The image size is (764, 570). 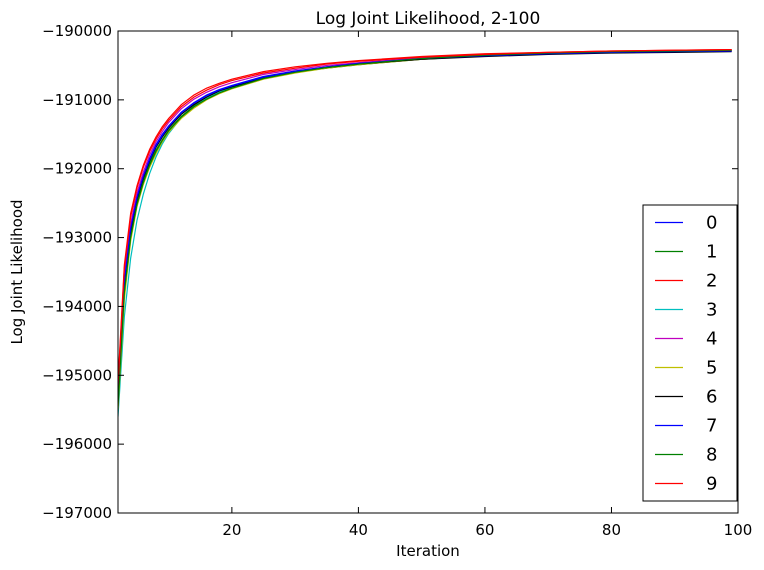 What do you see at coordinates (711, 310) in the screenshot?
I see `legend-label: 3` at bounding box center [711, 310].